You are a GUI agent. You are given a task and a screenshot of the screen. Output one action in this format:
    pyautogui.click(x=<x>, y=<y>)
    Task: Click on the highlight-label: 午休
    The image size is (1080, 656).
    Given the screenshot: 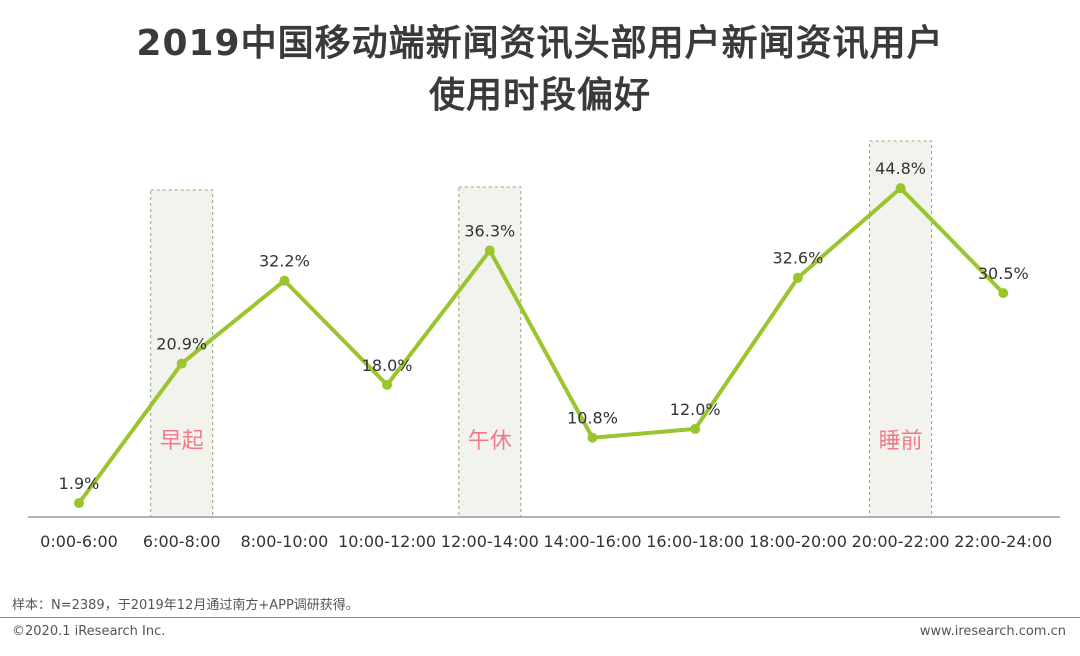 What is the action you would take?
    pyautogui.click(x=490, y=441)
    